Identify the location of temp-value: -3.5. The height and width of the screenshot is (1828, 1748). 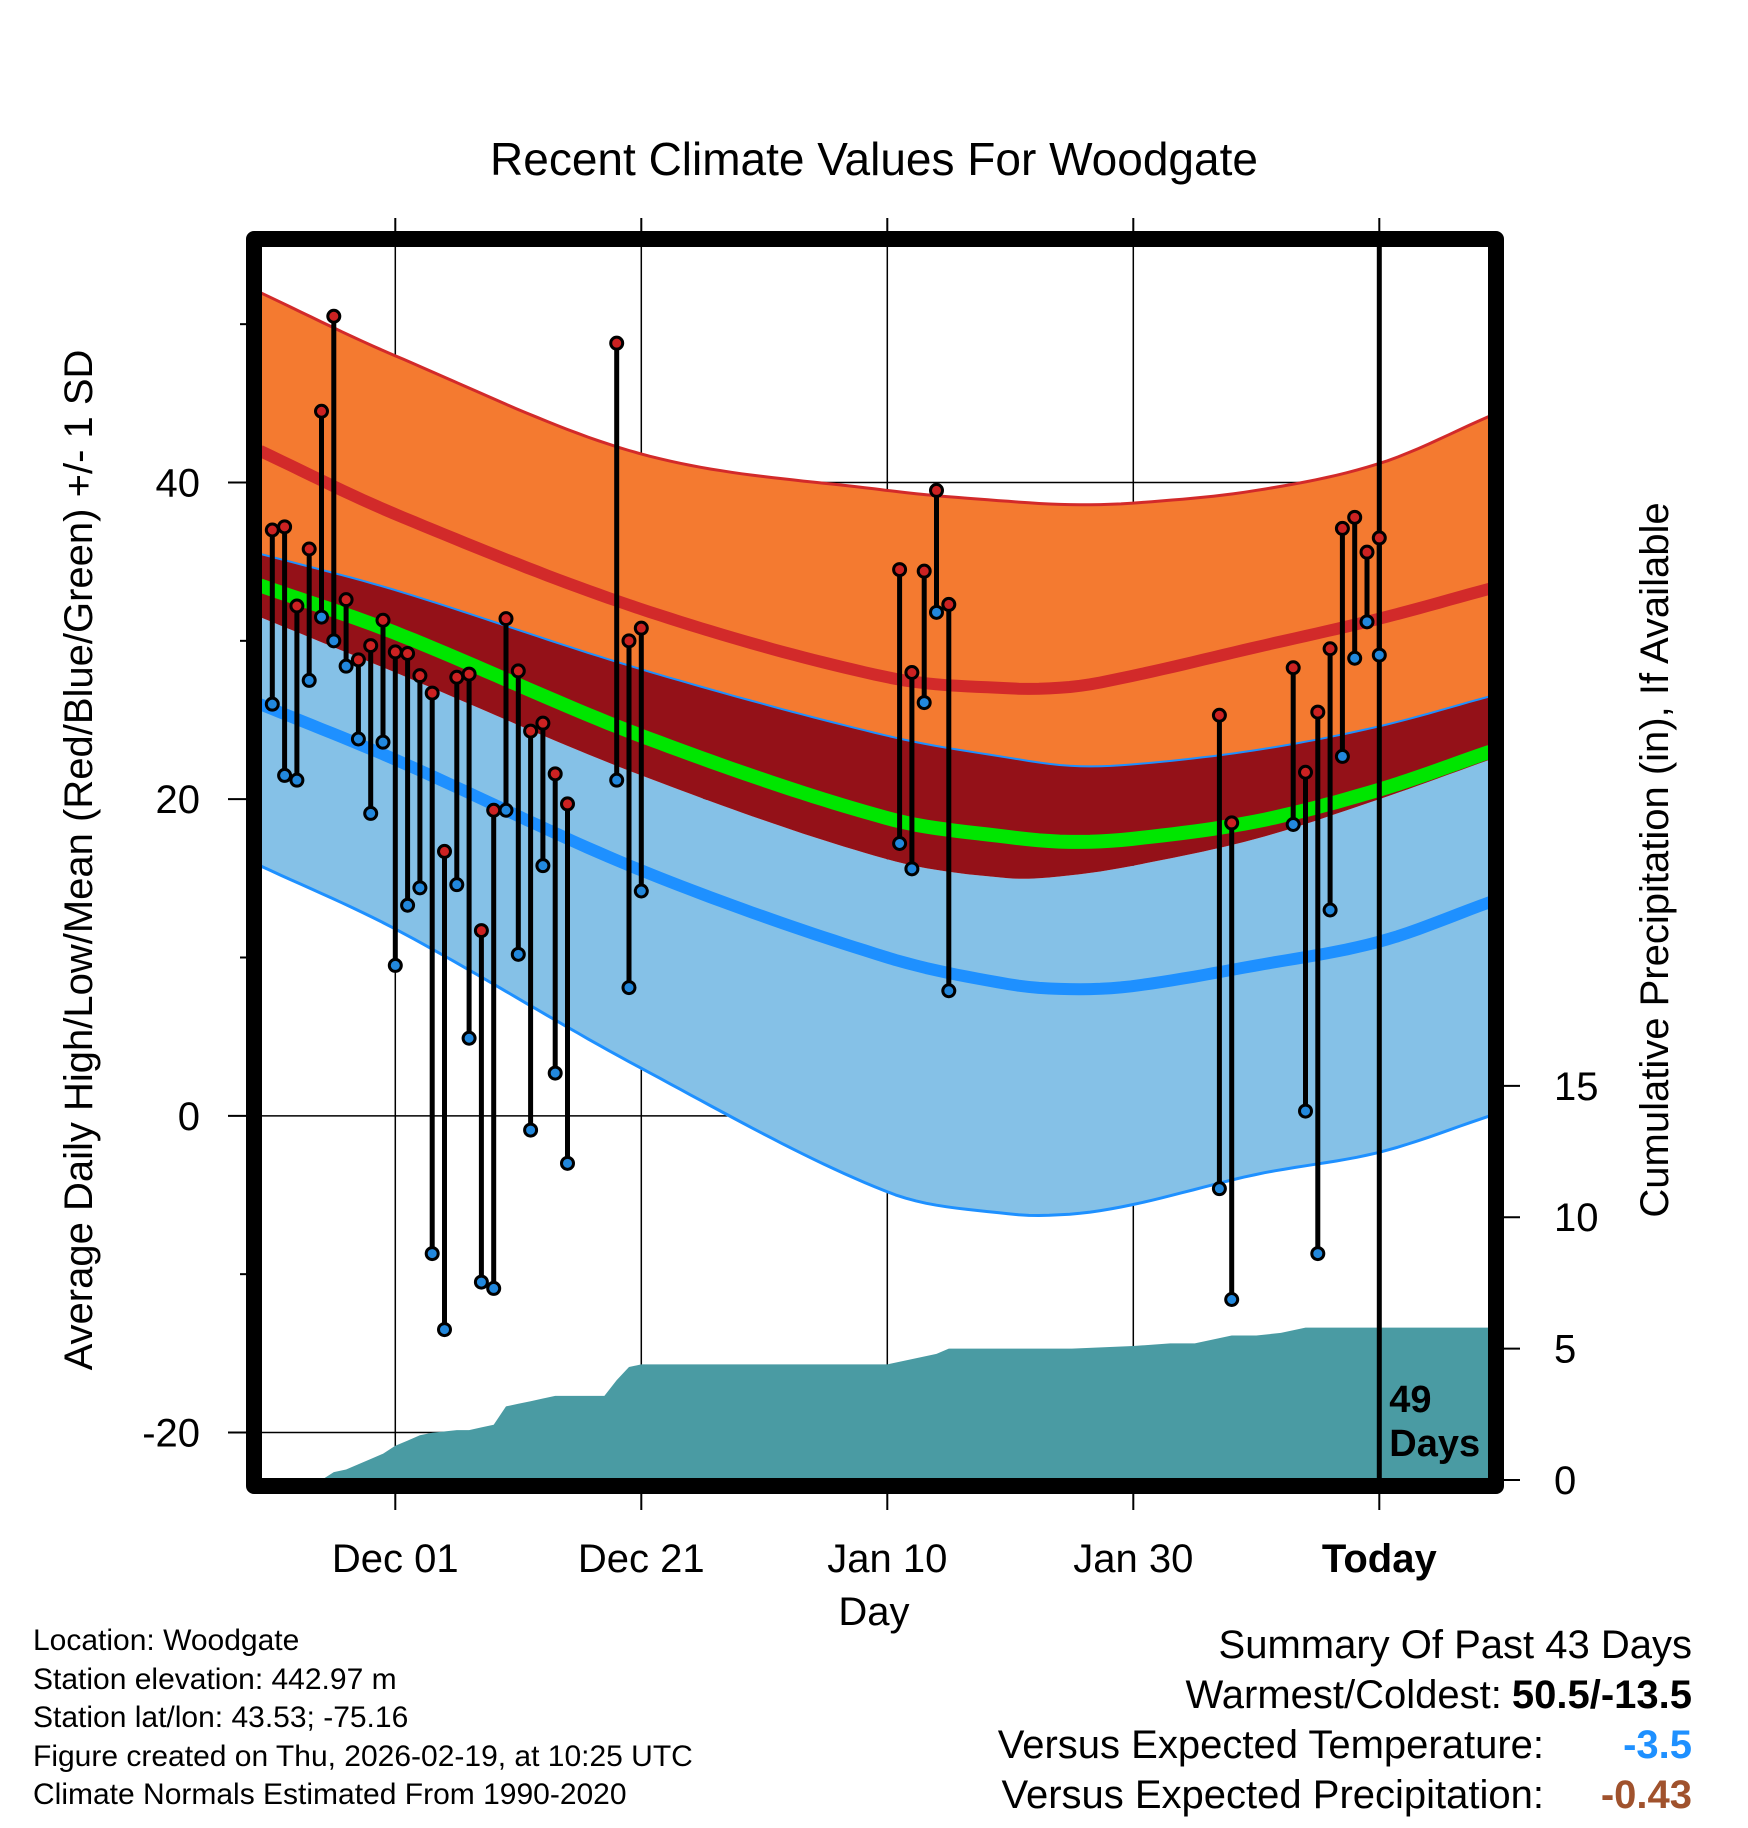
(1657, 1745).